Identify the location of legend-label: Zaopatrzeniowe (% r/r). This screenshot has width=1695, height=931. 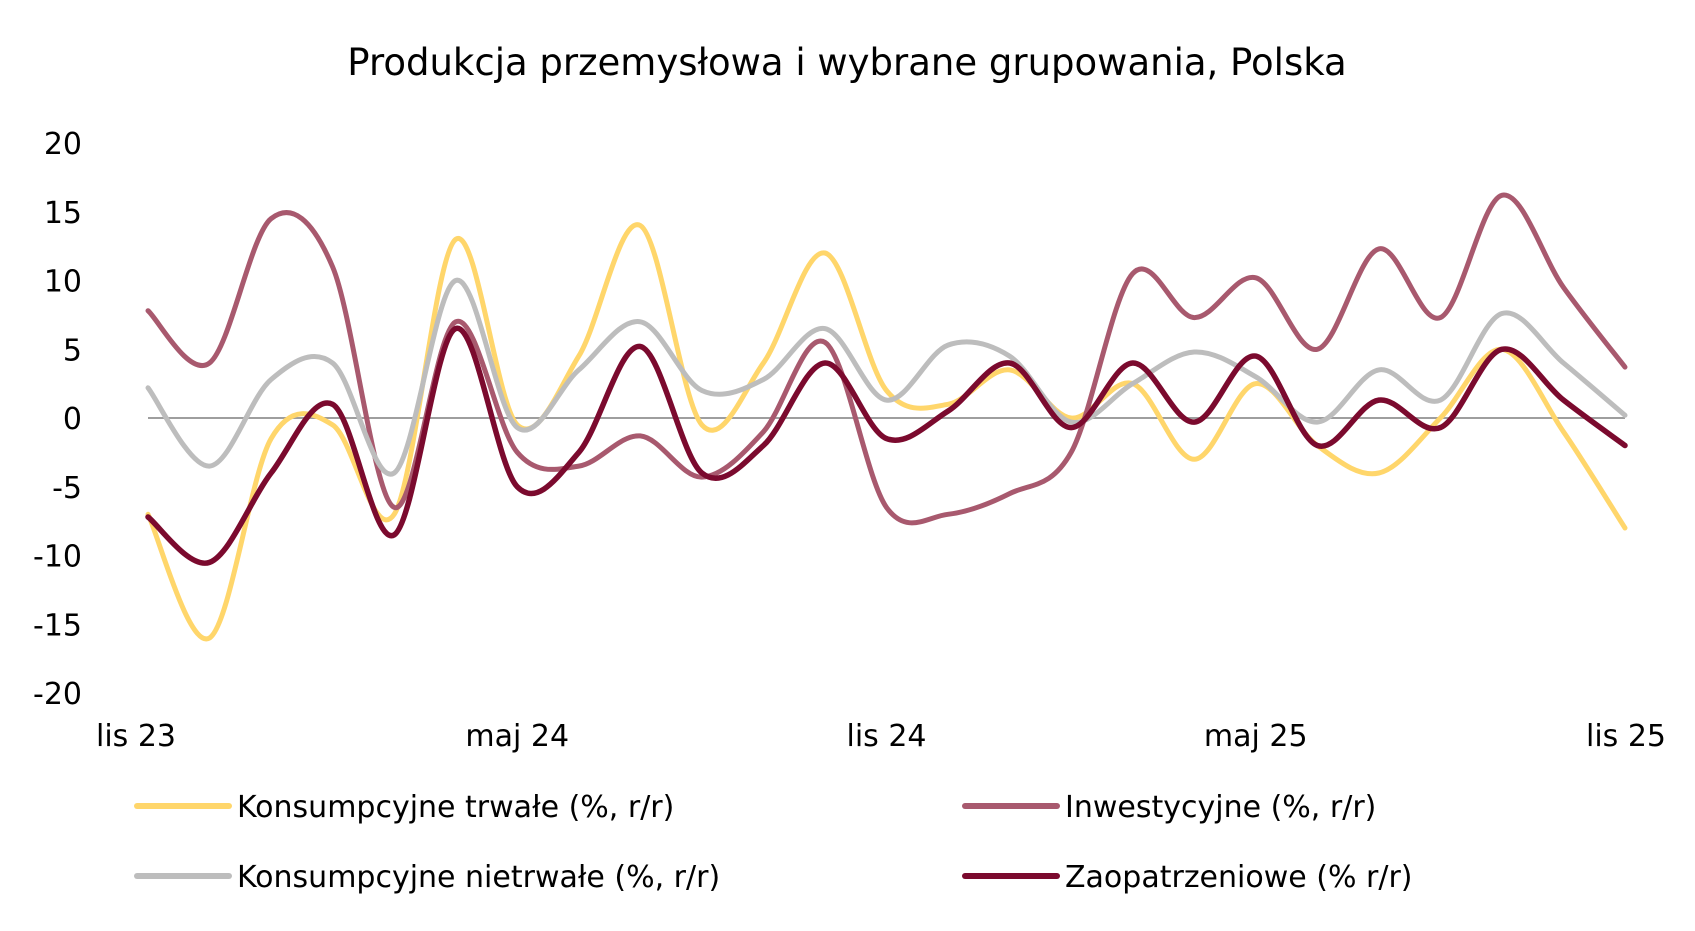
(1238, 877).